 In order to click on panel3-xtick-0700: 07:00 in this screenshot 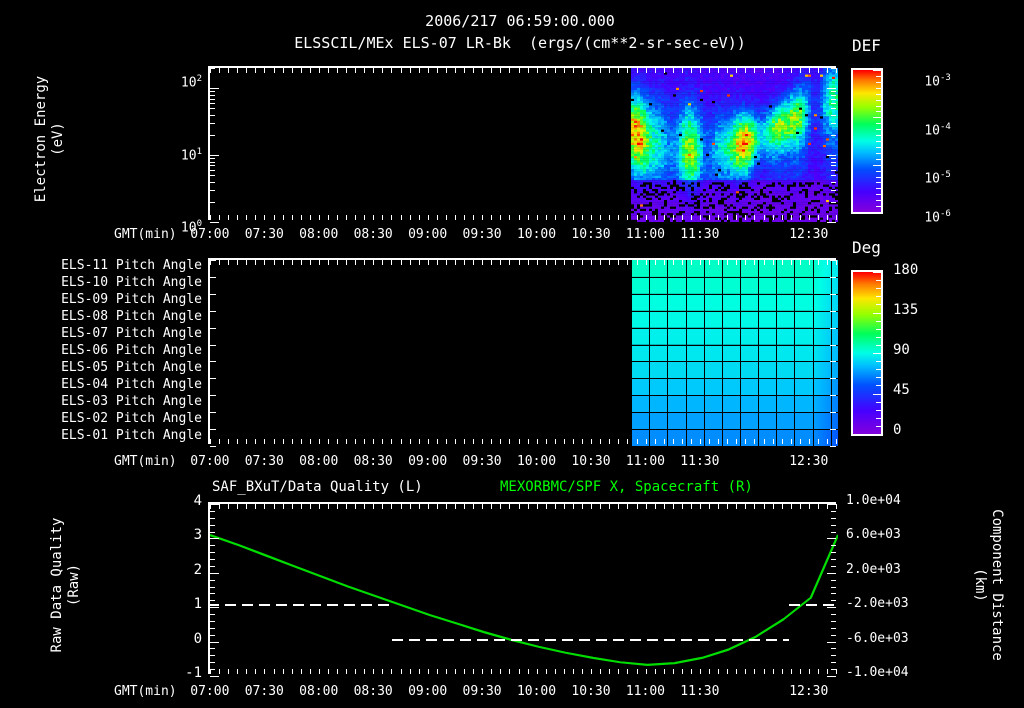, I will do `click(210, 691)`.